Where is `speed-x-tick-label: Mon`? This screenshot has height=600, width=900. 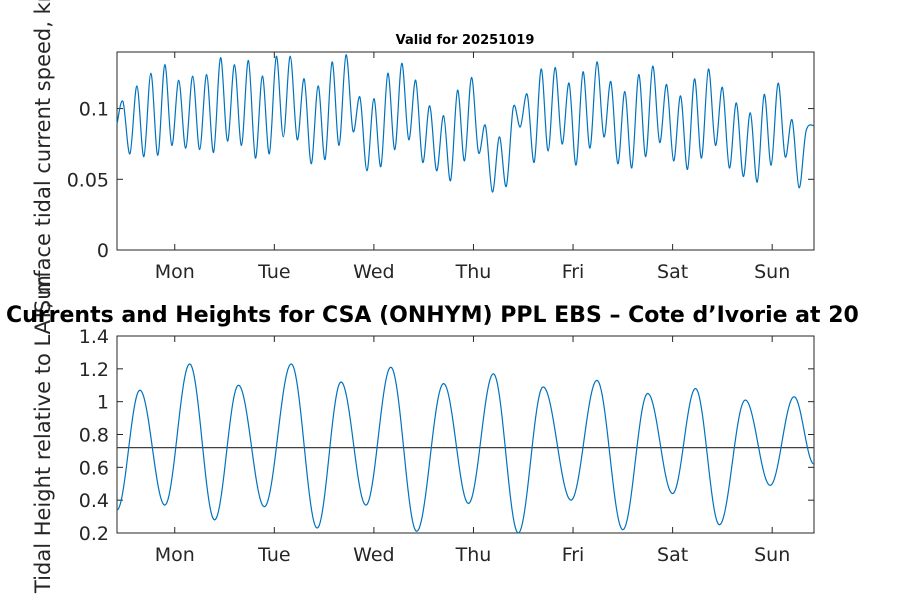
speed-x-tick-label: Mon is located at coordinates (175, 272).